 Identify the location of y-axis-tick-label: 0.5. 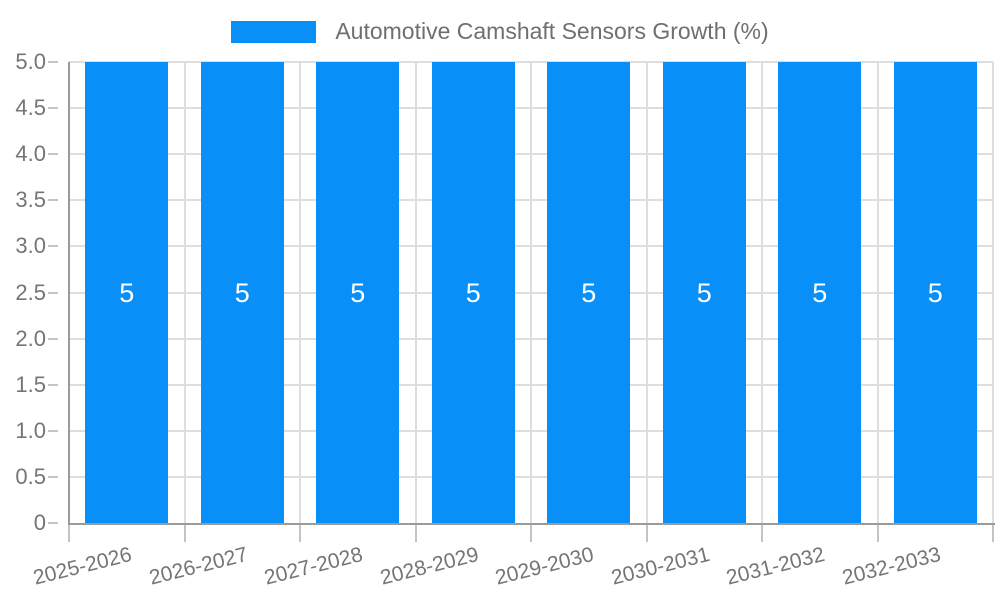
(30, 476).